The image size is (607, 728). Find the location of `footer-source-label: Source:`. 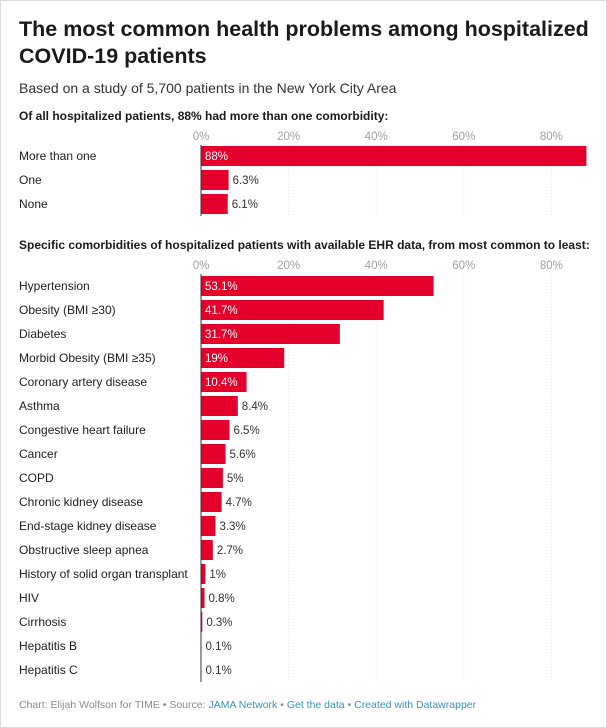

footer-source-label: Source: is located at coordinates (189, 705).